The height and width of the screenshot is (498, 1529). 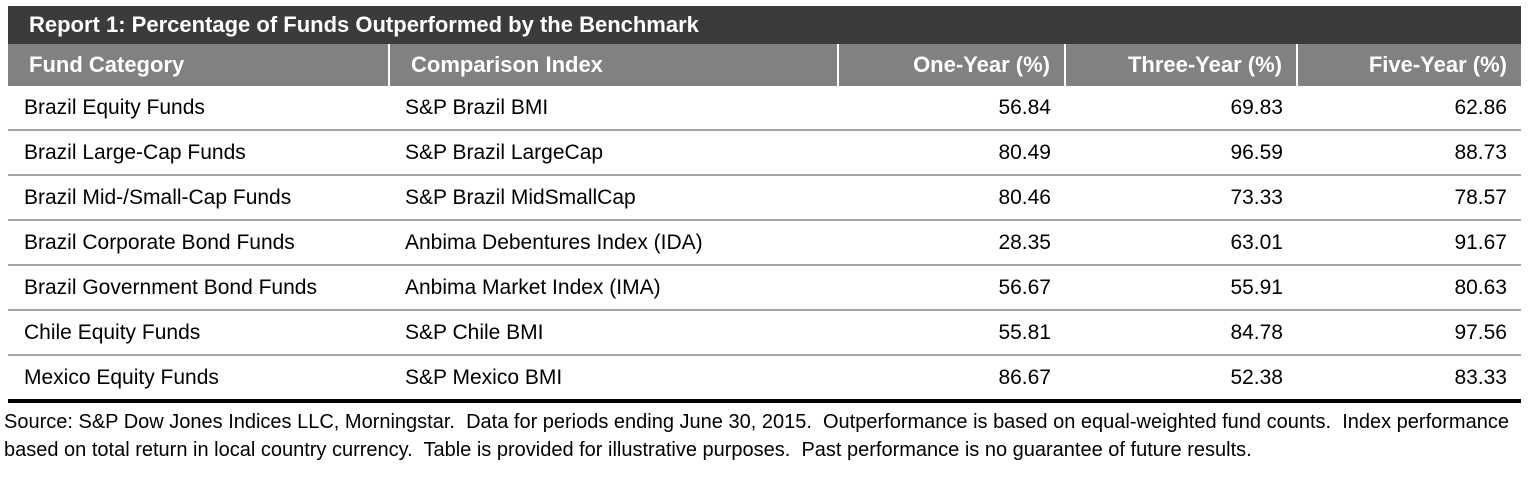 What do you see at coordinates (951, 242) in the screenshot?
I see `cell-one-year: 28.35` at bounding box center [951, 242].